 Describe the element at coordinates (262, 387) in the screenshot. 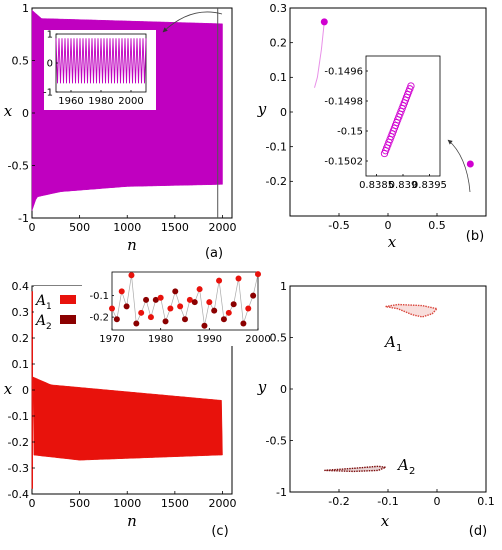

I see `panel-d-ylabel: y` at that location.